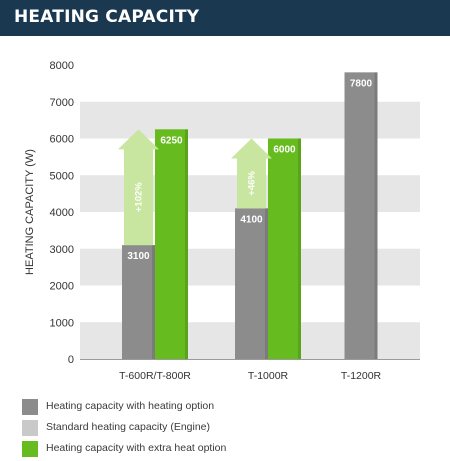  Describe the element at coordinates (361, 376) in the screenshot. I see `x-tick-label: T-1200R` at that location.